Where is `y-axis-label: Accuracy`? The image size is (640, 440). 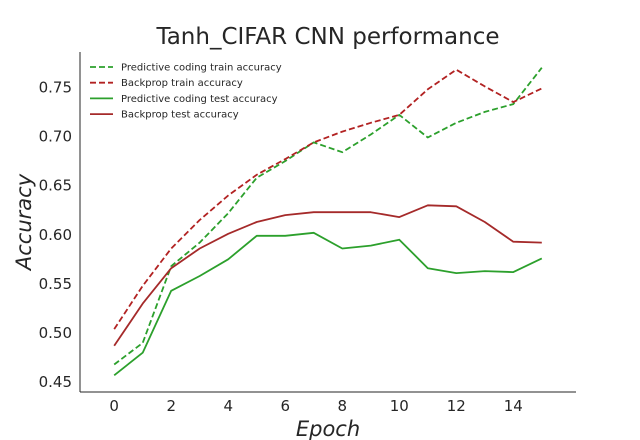
y-axis-label: Accuracy is located at coordinates (24, 222).